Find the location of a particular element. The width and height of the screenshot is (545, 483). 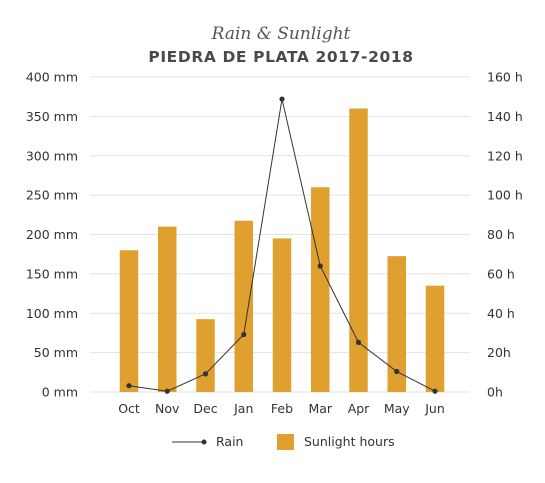

rain-point-jan is located at coordinates (244, 334).